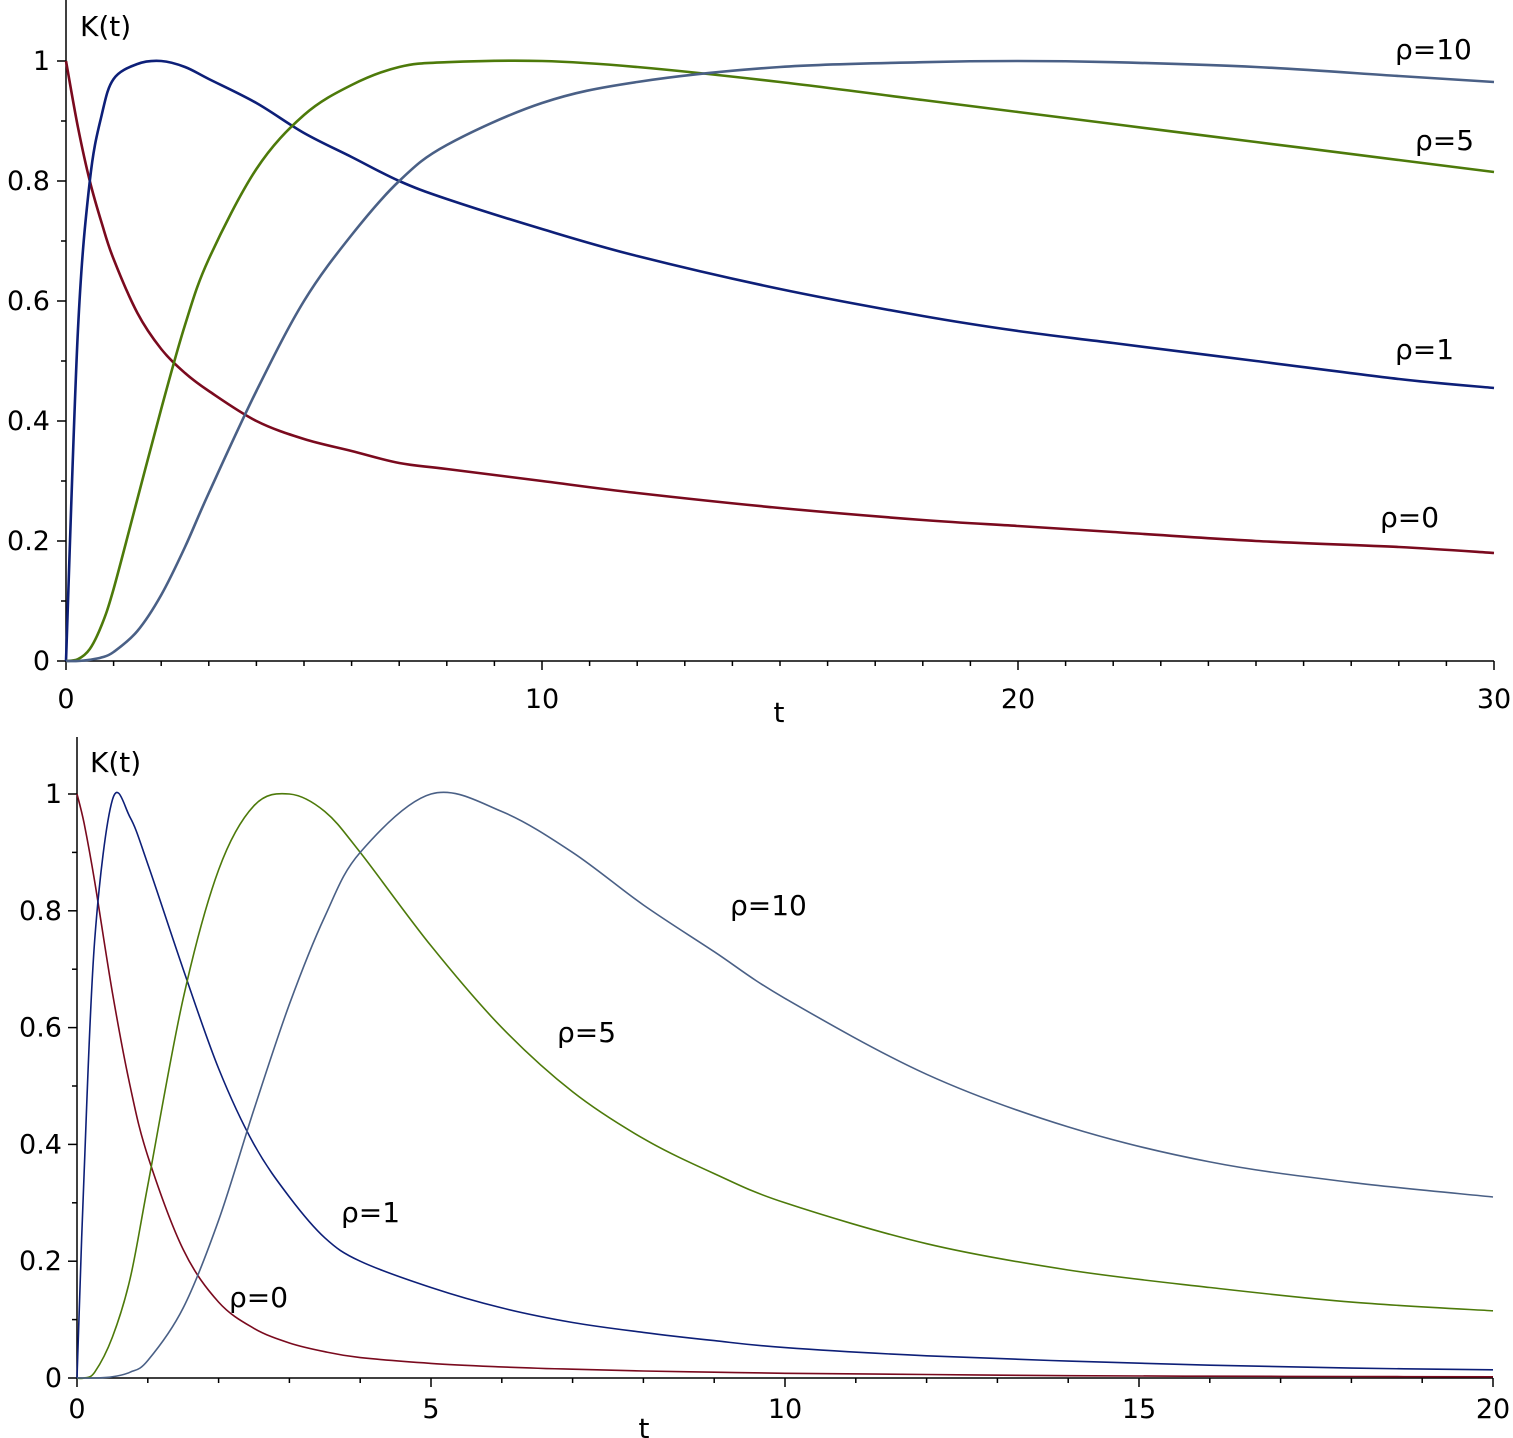 This screenshot has width=1513, height=1438. What do you see at coordinates (430, 1409) in the screenshot?
I see `x-tick-label: 5` at bounding box center [430, 1409].